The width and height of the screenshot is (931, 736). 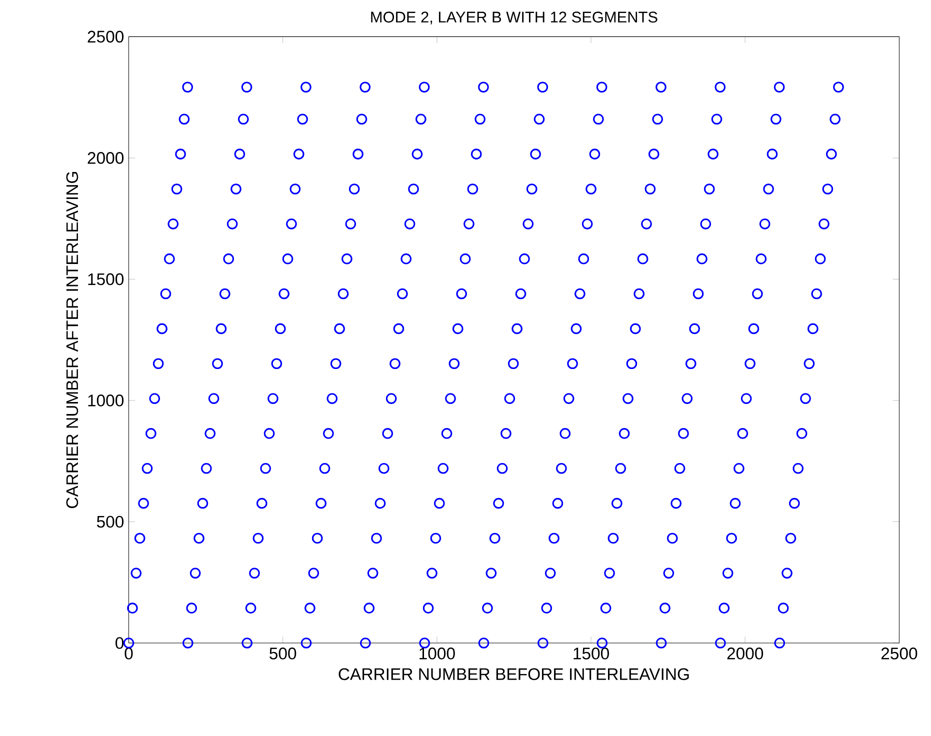 What do you see at coordinates (72, 340) in the screenshot?
I see `y-axis-title: CARRIER NUMBER AFTER INTERLEAVING` at bounding box center [72, 340].